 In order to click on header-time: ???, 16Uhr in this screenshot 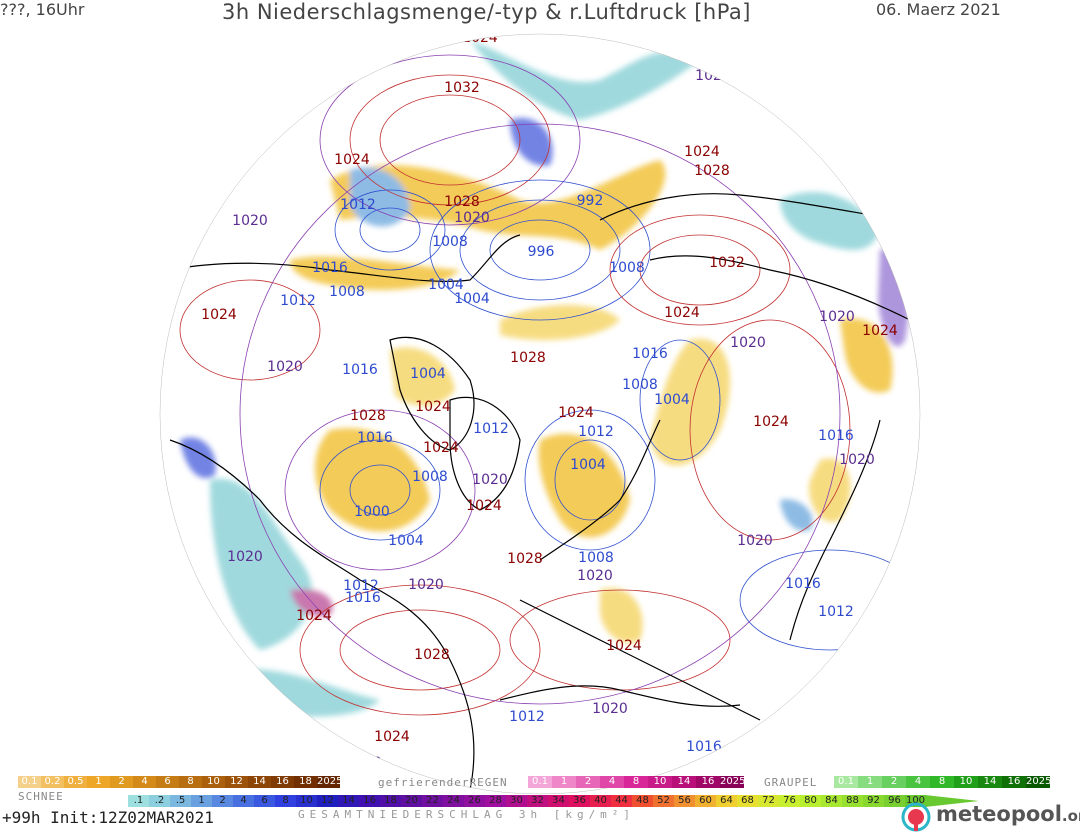, I will do `click(42, 9)`.